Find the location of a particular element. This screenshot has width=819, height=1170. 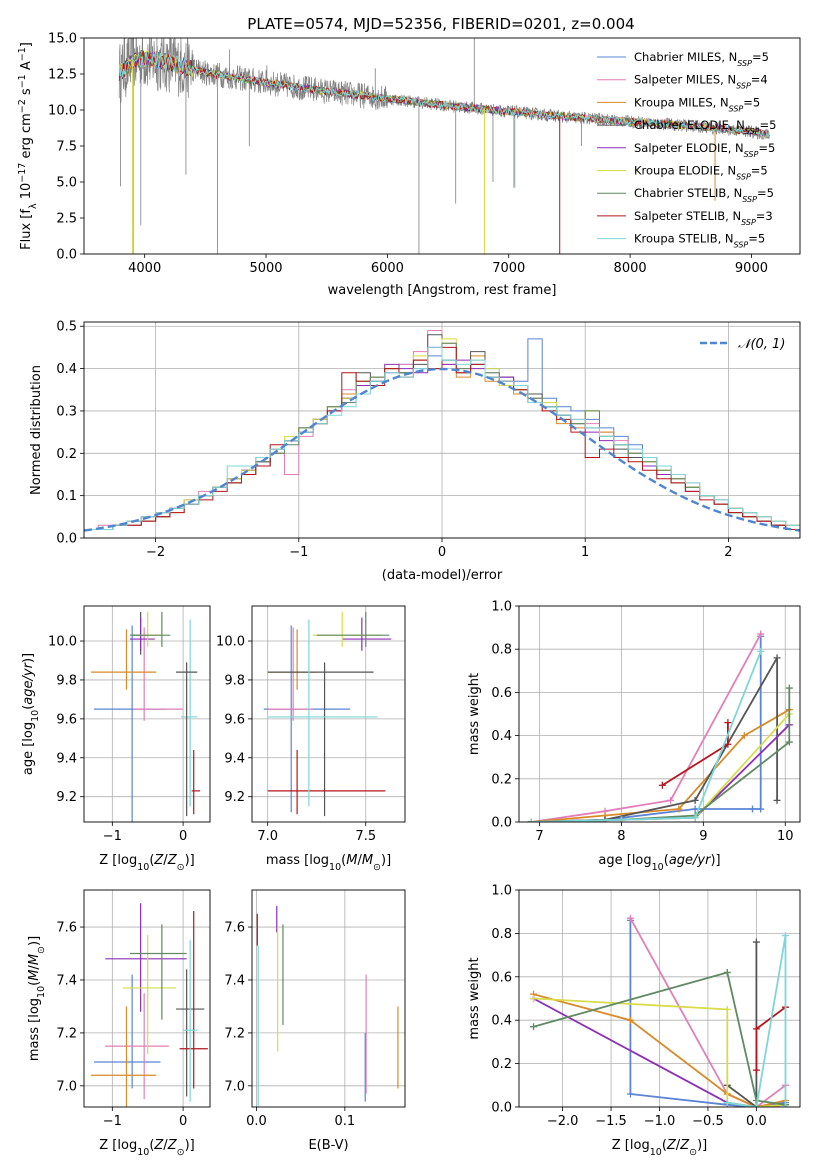

x-tick-label: 6000 is located at coordinates (387, 268).